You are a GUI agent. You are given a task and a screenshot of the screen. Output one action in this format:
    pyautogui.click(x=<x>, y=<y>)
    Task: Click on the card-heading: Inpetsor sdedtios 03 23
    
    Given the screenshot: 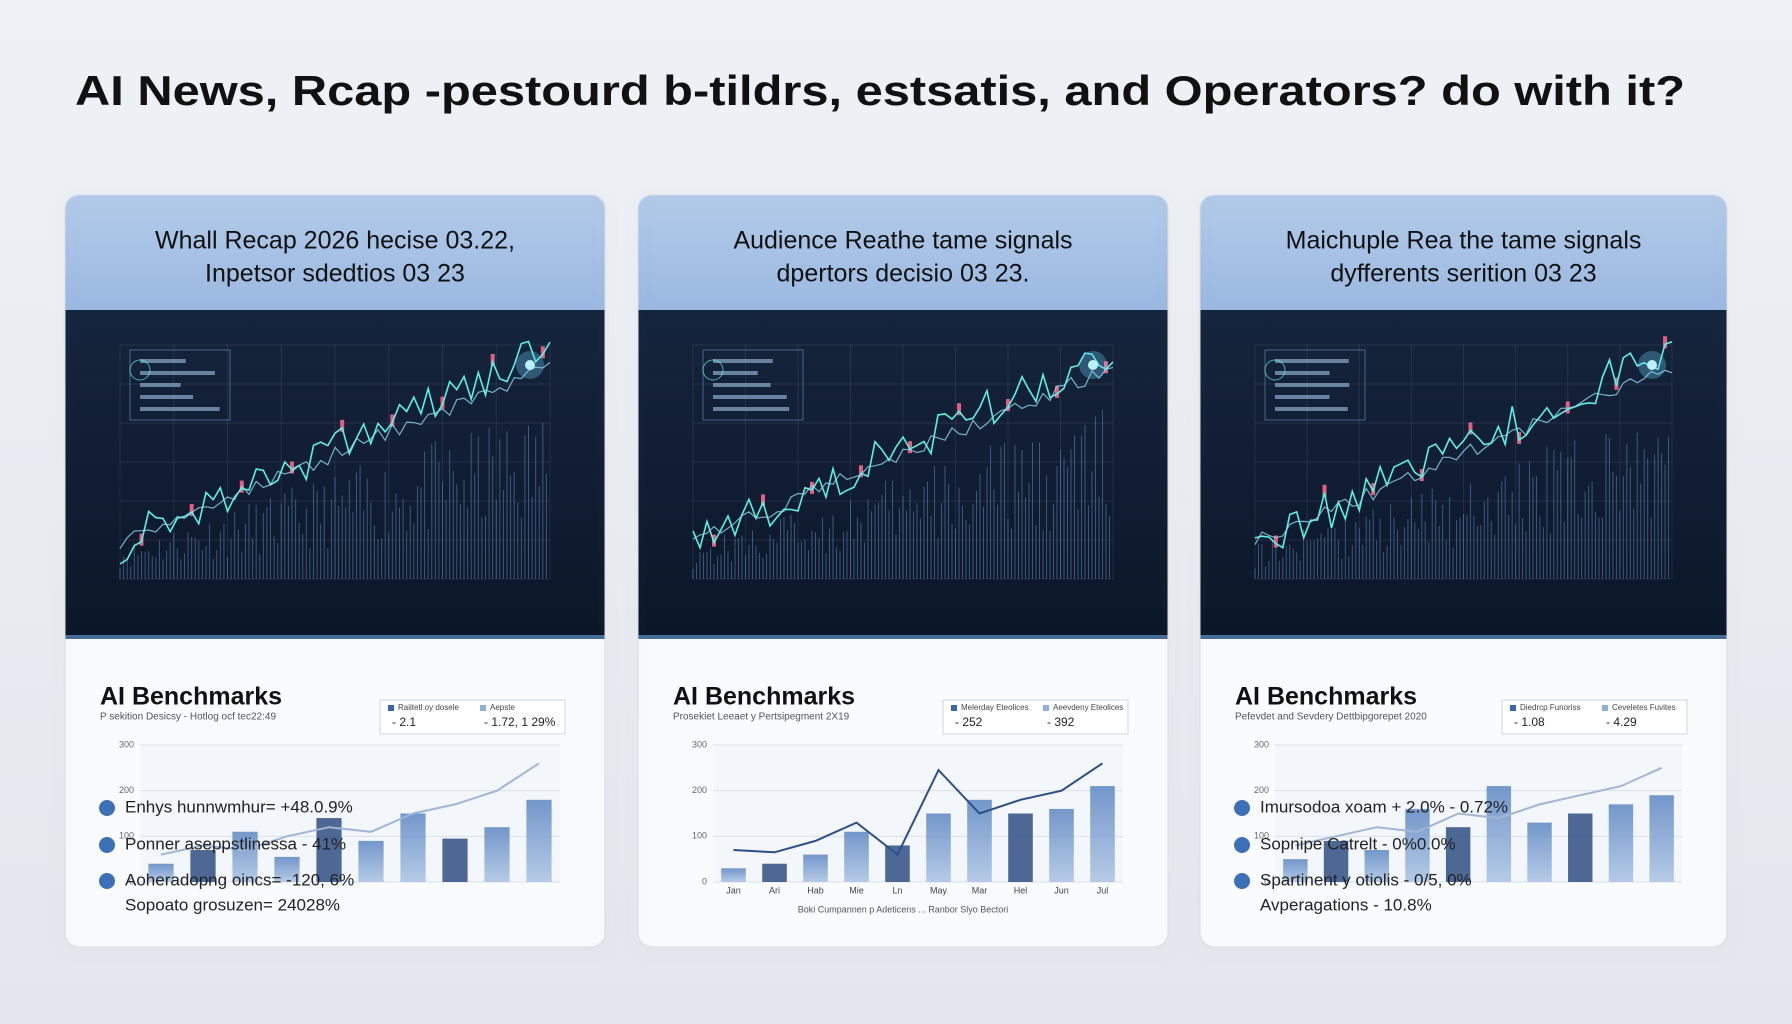 What is the action you would take?
    pyautogui.click(x=335, y=274)
    